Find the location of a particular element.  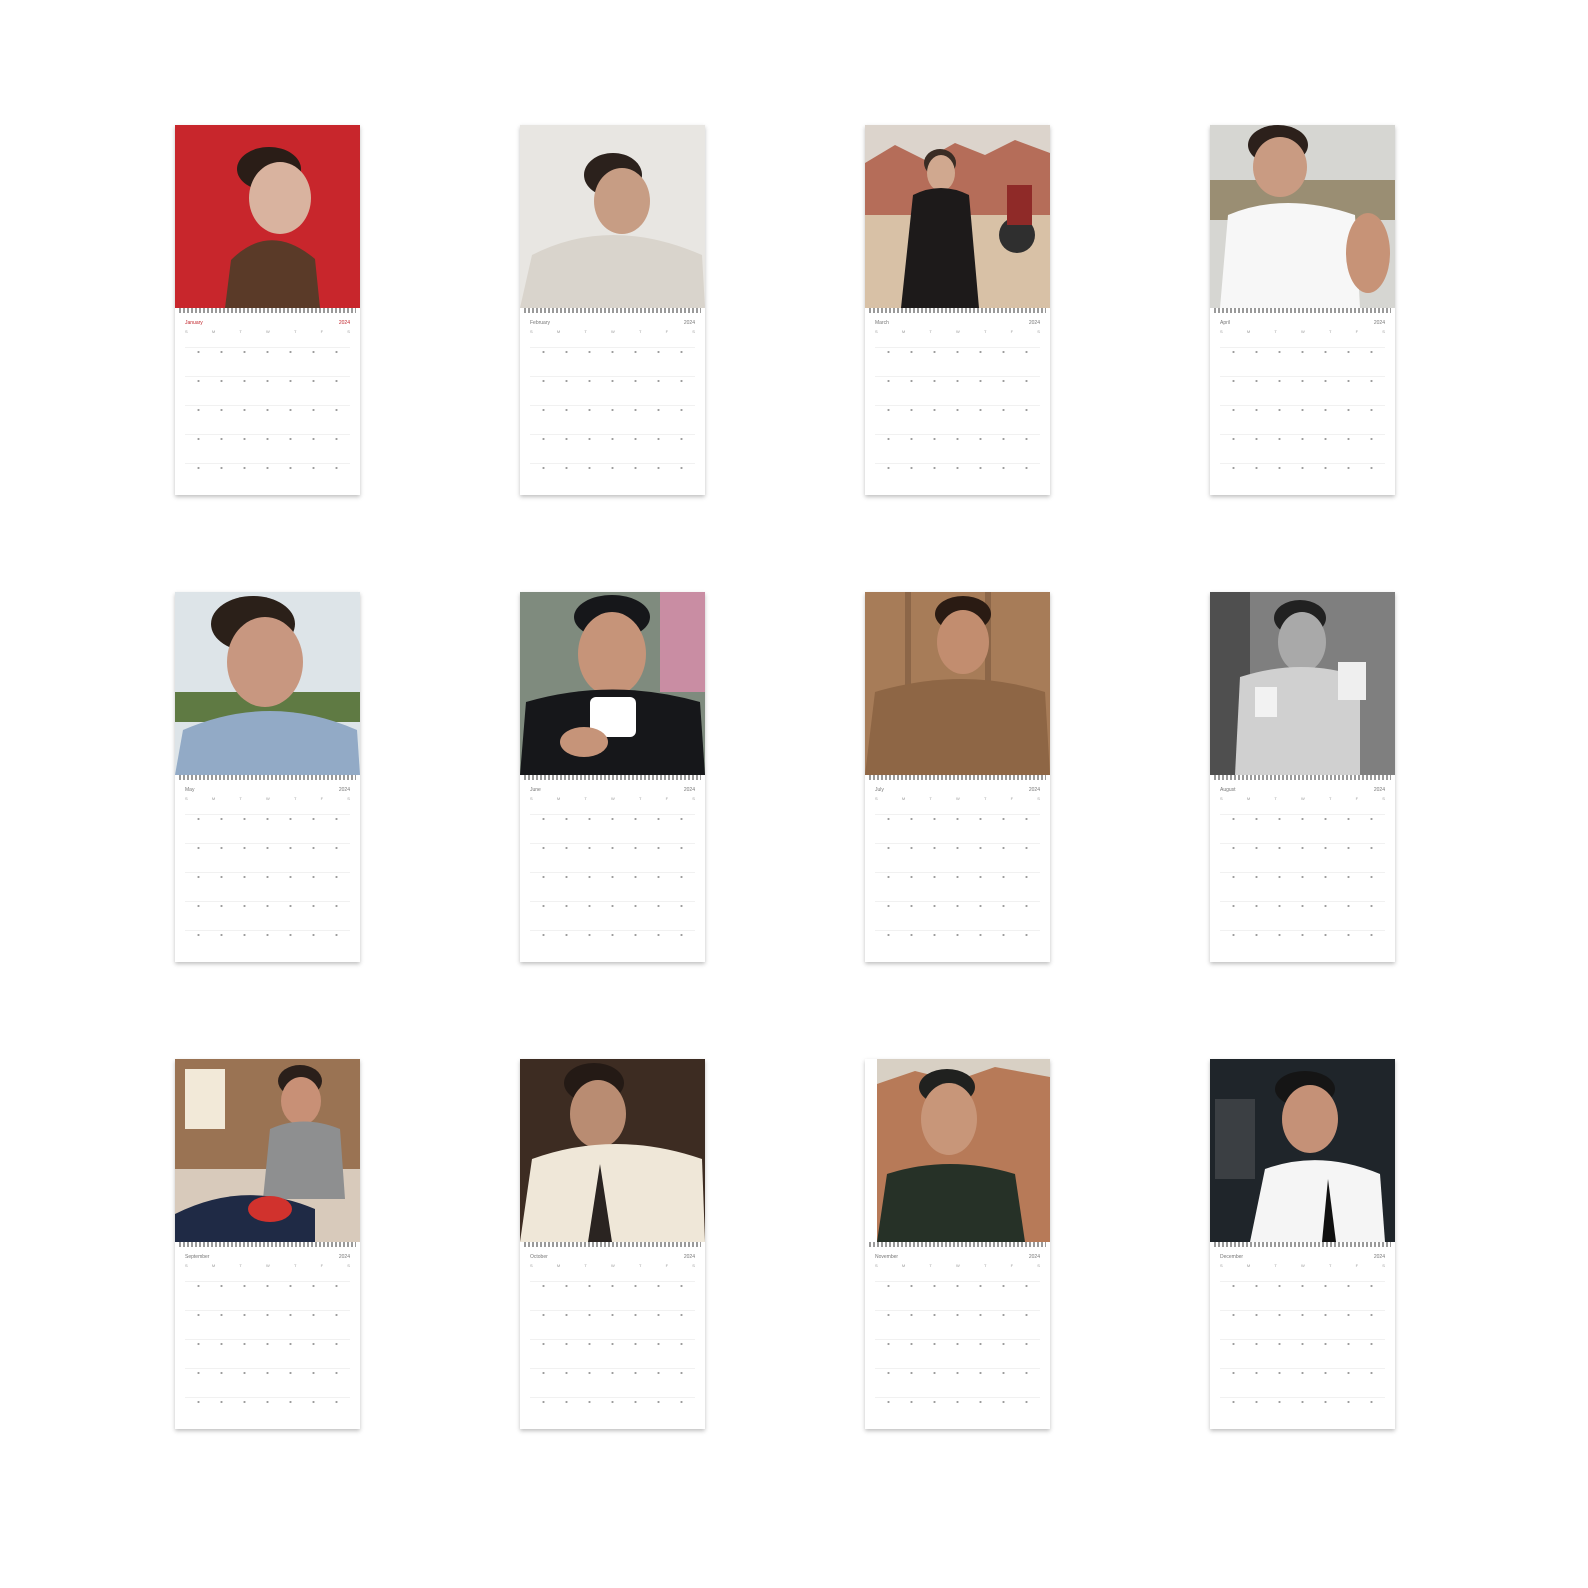

month-label: March is located at coordinates (882, 323).